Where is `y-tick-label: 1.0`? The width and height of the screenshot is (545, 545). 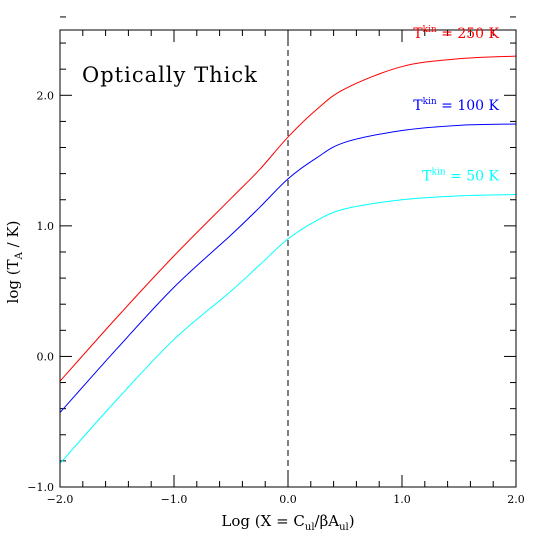 y-tick-label: 1.0 is located at coordinates (46, 226).